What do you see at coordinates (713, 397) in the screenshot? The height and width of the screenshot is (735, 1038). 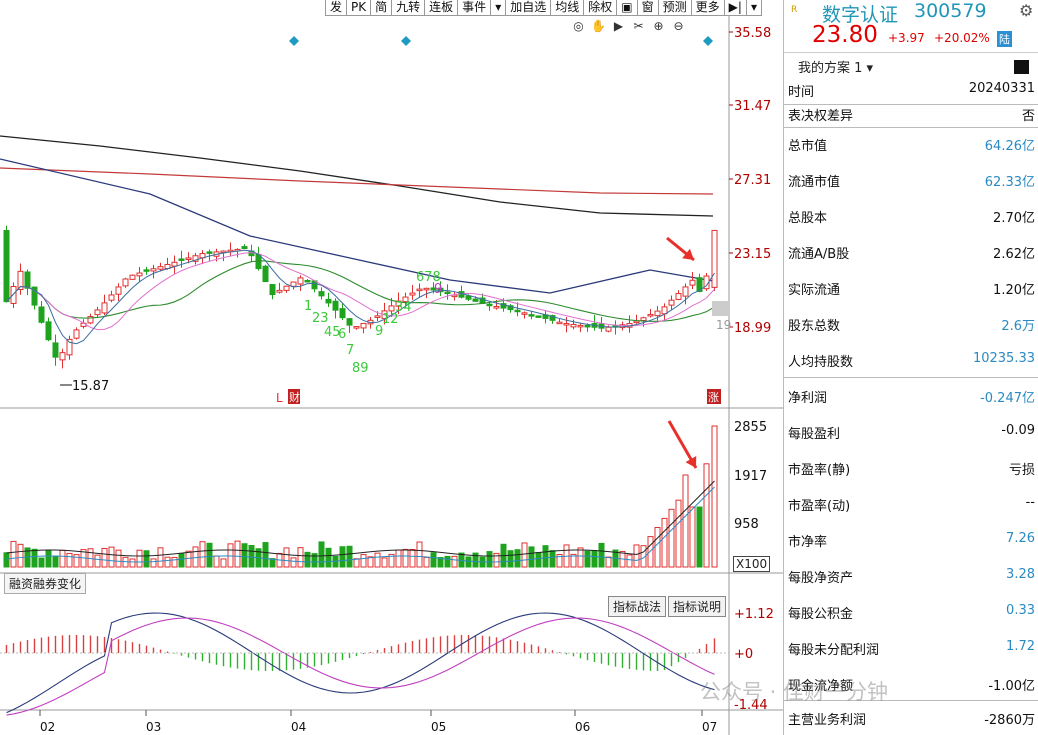 I see `zhang-marker: 涨` at bounding box center [713, 397].